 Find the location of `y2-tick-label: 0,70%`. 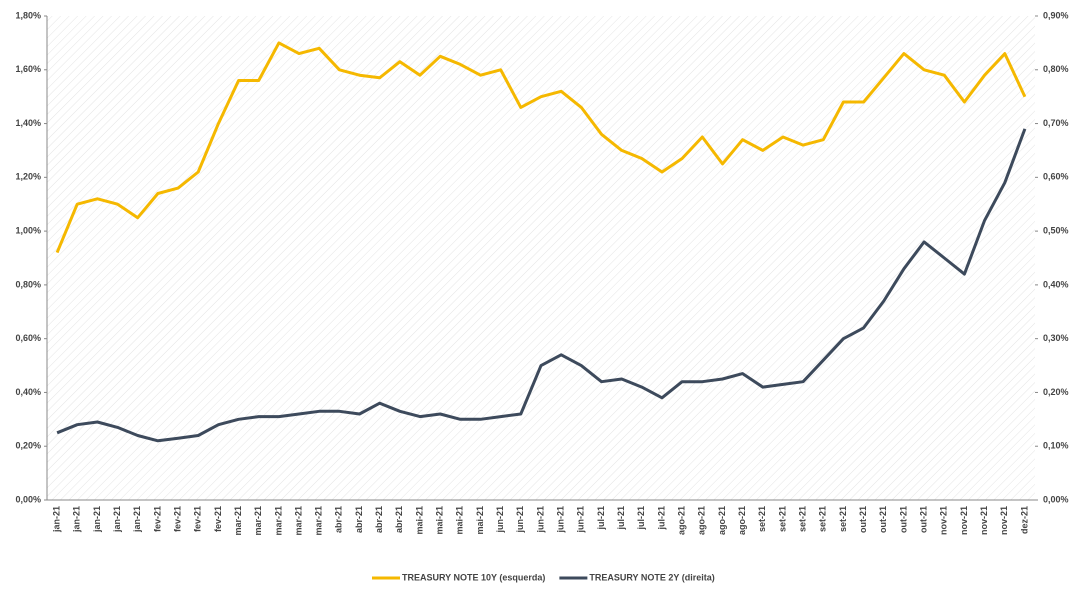

y2-tick-label: 0,70% is located at coordinates (1056, 123).